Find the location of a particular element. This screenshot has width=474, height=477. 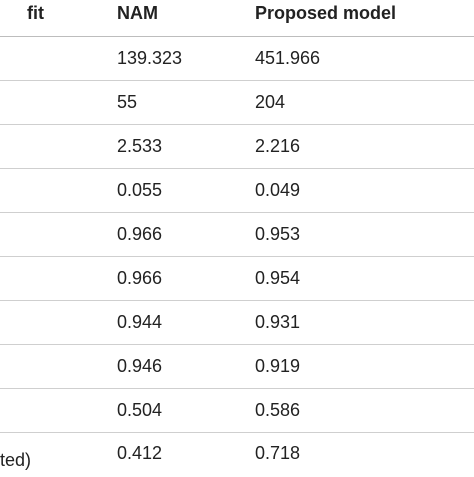

proposed-value: 0.718 is located at coordinates (278, 453).